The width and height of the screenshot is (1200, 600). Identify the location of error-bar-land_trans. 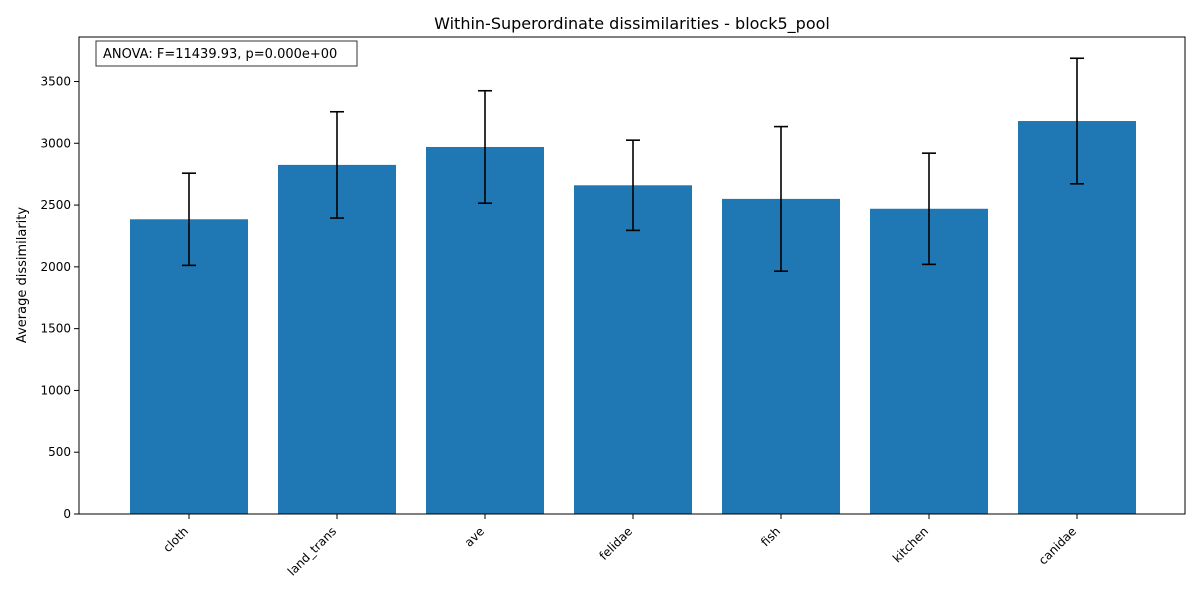
(337, 164).